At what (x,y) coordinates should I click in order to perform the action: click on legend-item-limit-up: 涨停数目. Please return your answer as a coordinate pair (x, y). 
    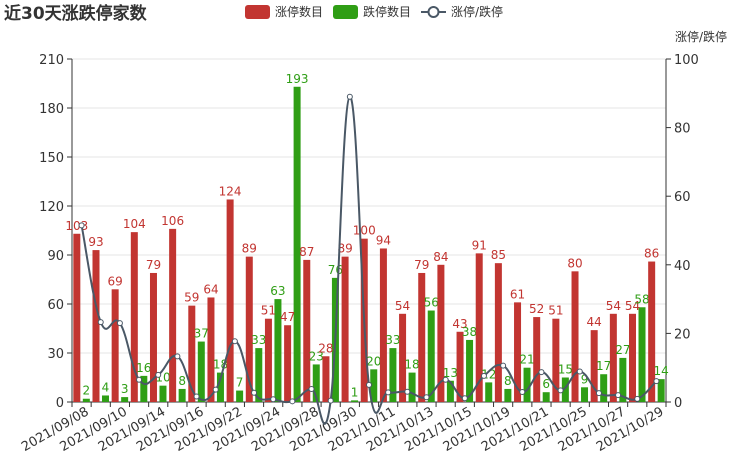
    Looking at the image, I should click on (284, 11).